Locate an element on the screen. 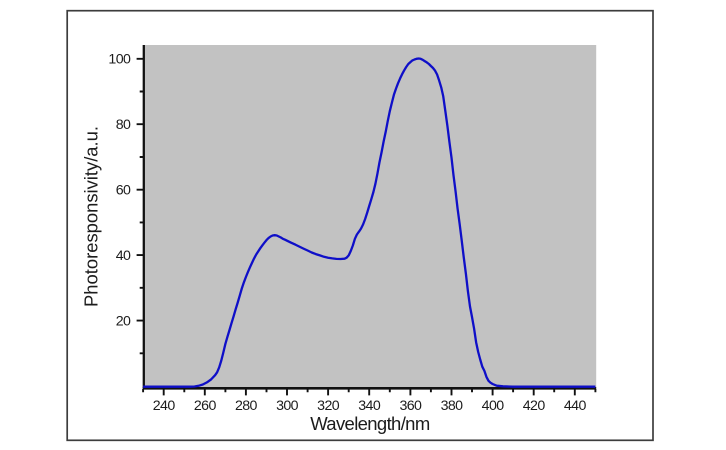 This screenshot has width=726, height=450. svg-text: 60 is located at coordinates (123, 191).